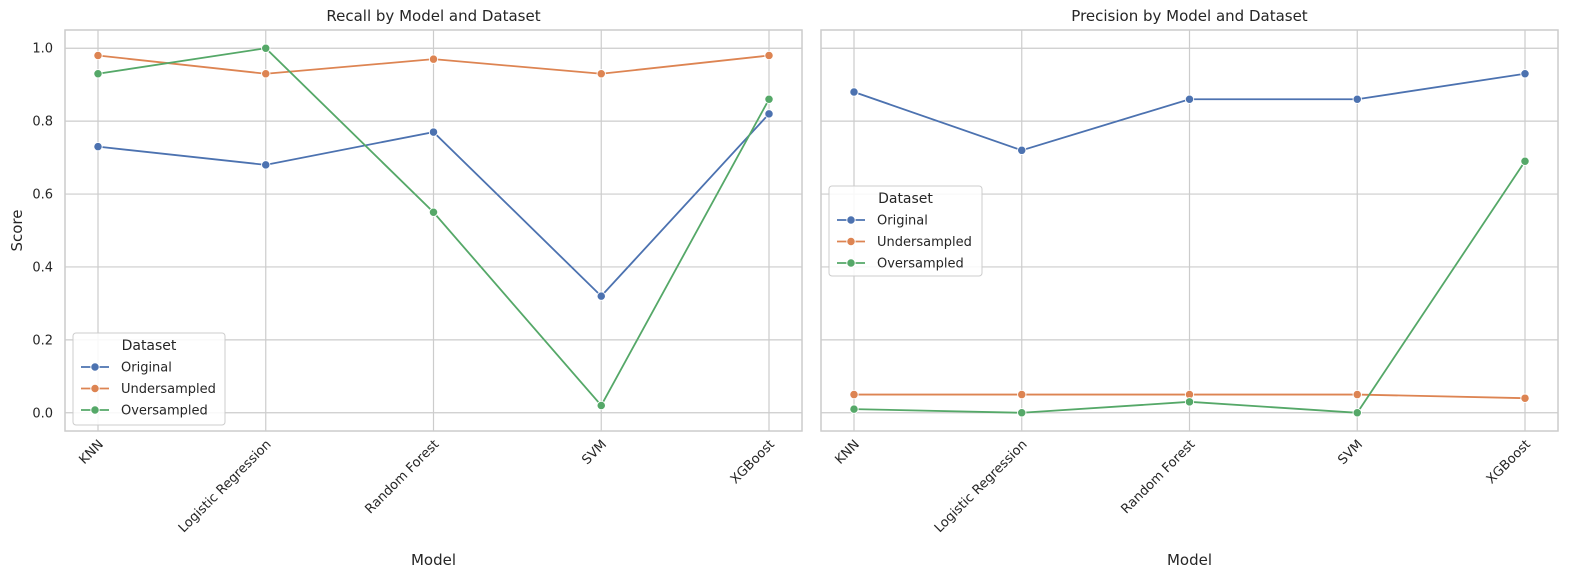  I want to click on y-tick-label: 0.4, so click(42, 267).